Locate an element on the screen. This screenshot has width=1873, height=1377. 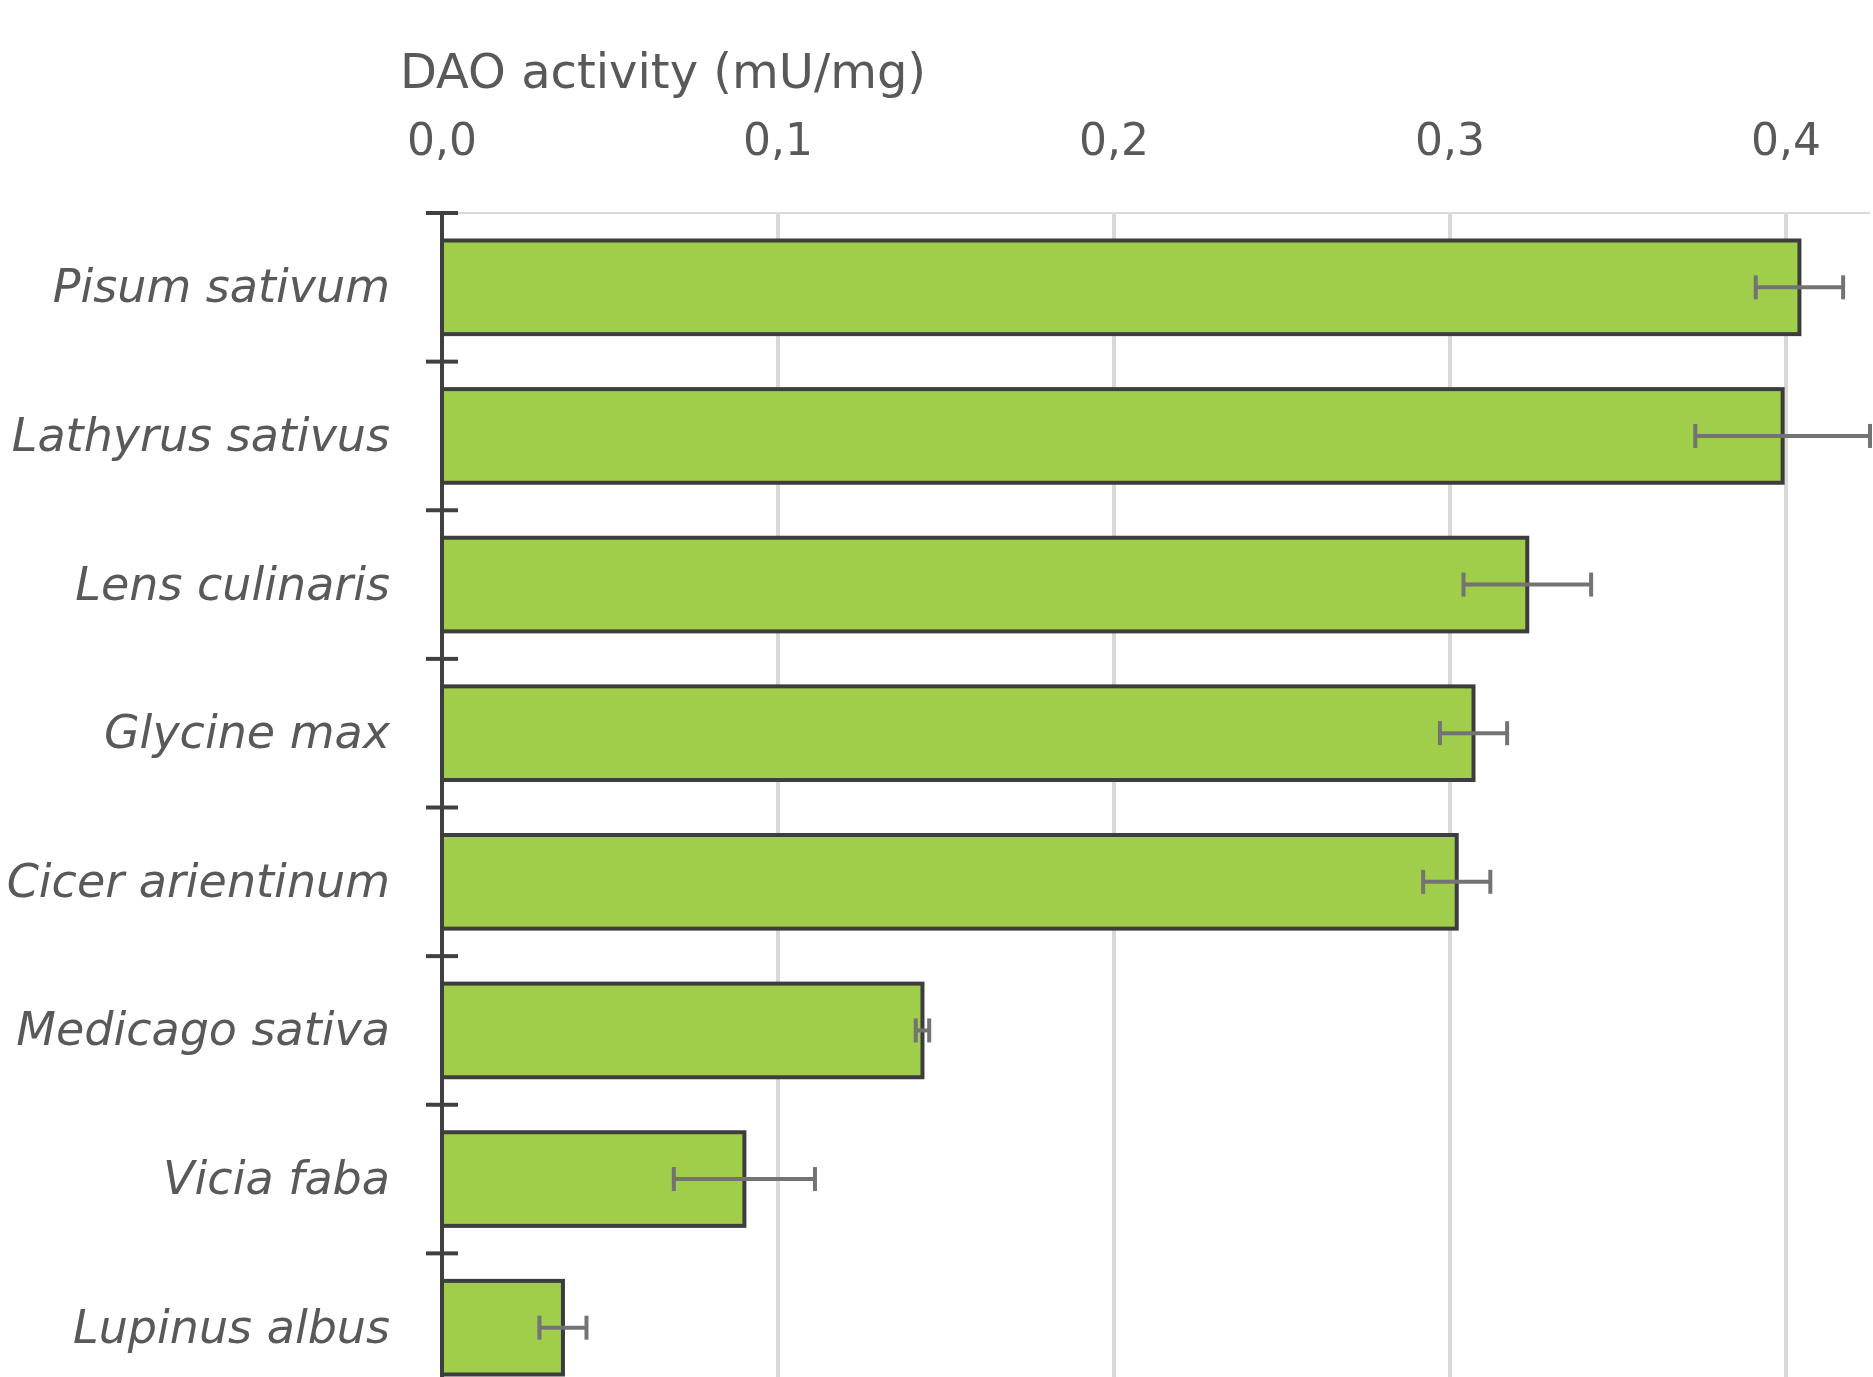
x-tick-label: 0,4 is located at coordinates (1786, 139).